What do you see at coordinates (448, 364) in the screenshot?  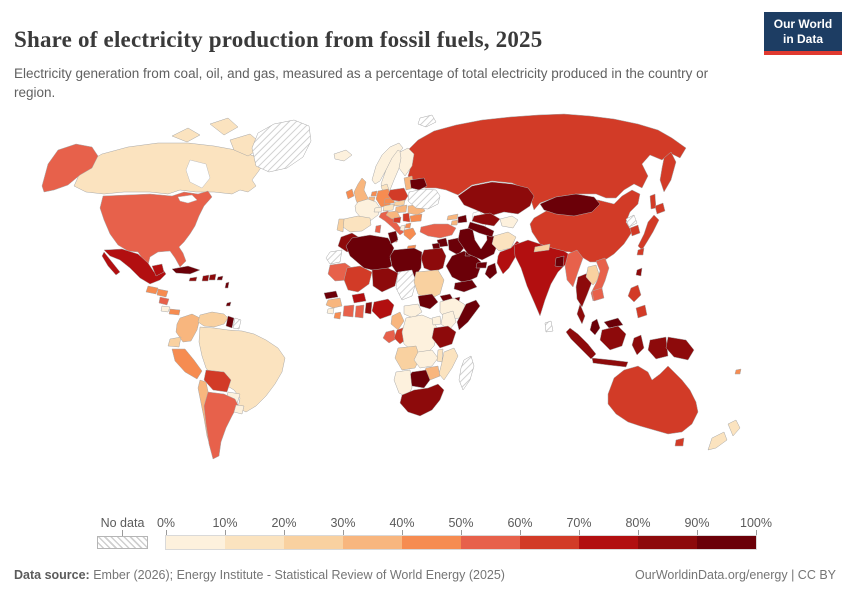 I see `country-mozambique` at bounding box center [448, 364].